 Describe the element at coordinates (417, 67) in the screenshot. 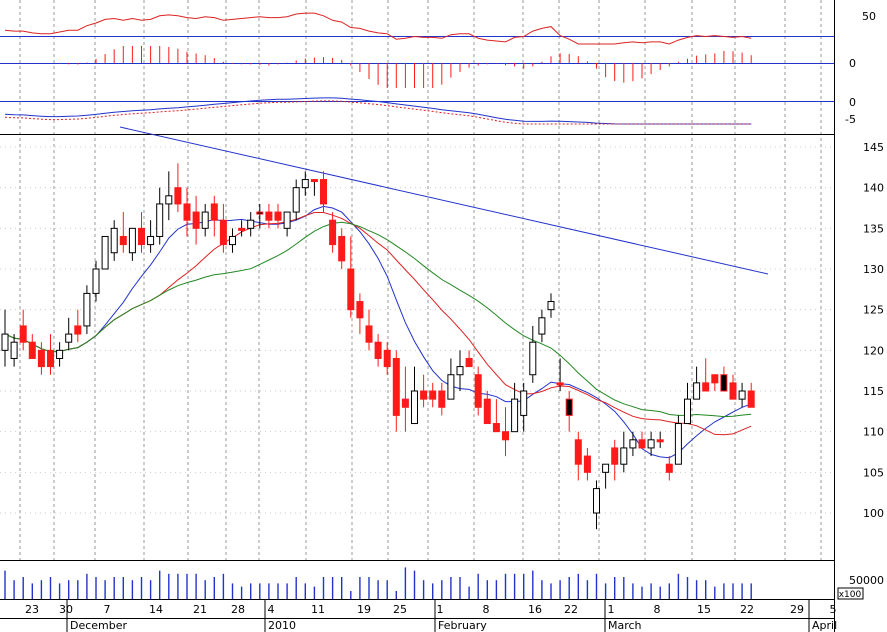

I see `histogram-panel` at that location.